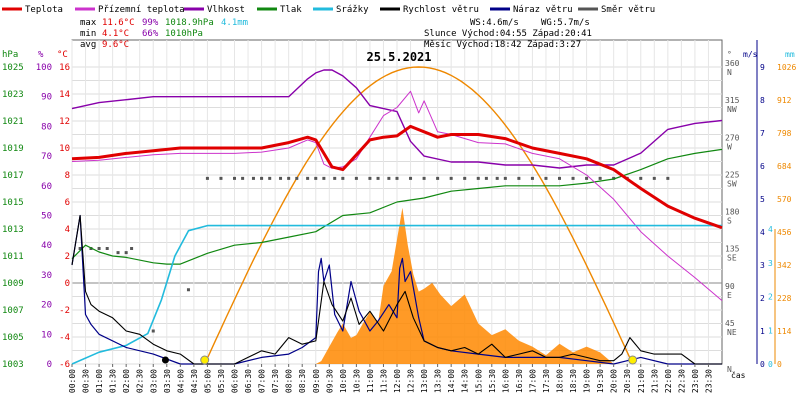 This screenshot has height=404, width=800. Describe the element at coordinates (464, 285) in the screenshot. I see `solar-radiation-area` at that location.